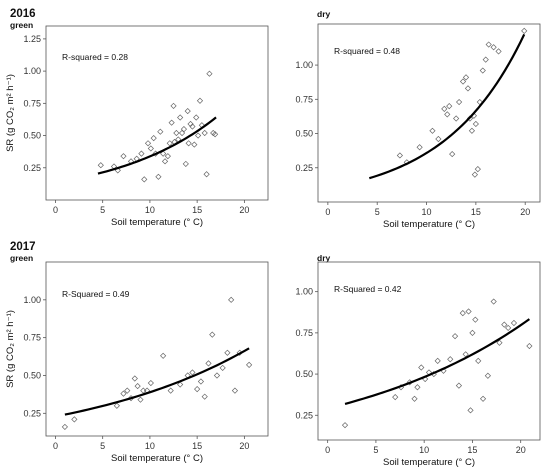 The height and width of the screenshot is (471, 550). Describe the element at coordinates (157, 381) in the screenshot. I see `chart-2017-green-fit-line` at that location.